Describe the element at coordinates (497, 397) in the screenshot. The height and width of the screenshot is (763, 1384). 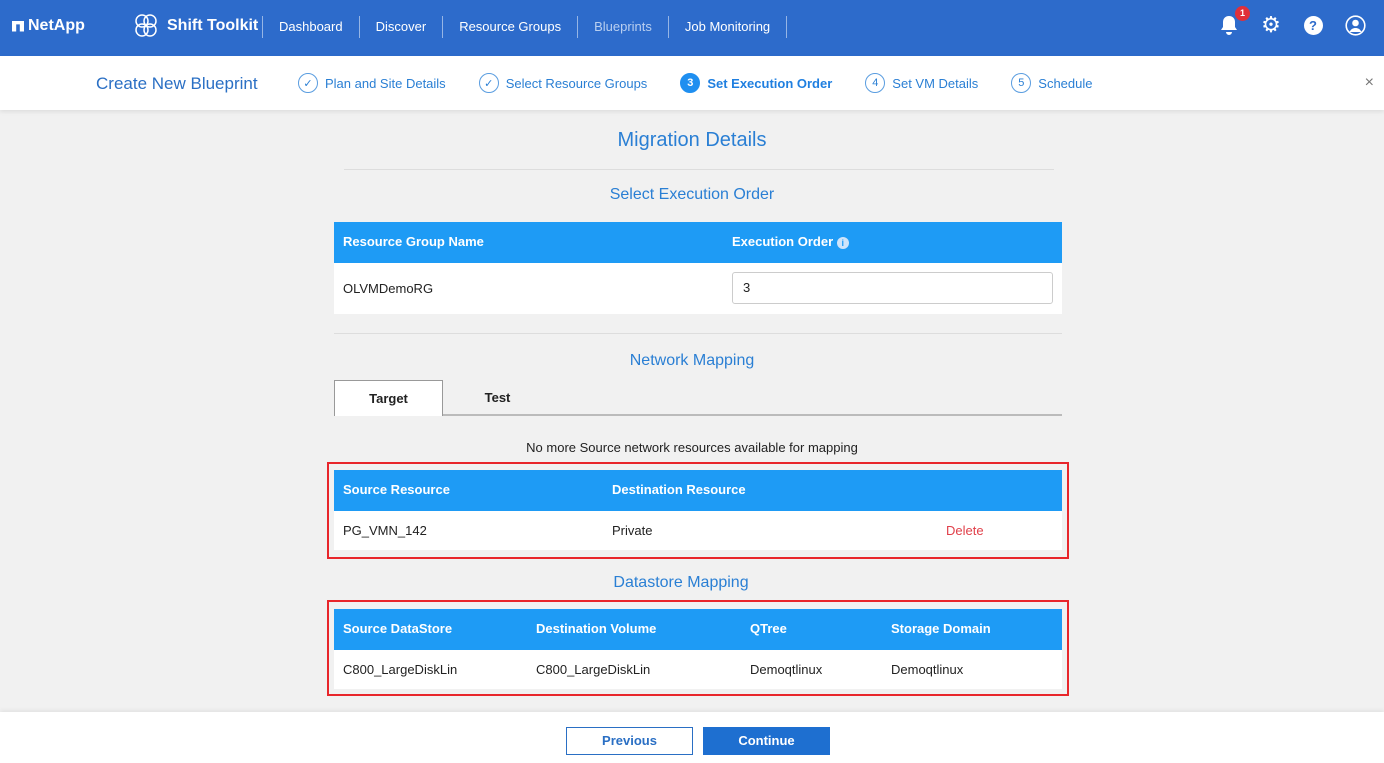
I see `tab-test: Test` at that location.